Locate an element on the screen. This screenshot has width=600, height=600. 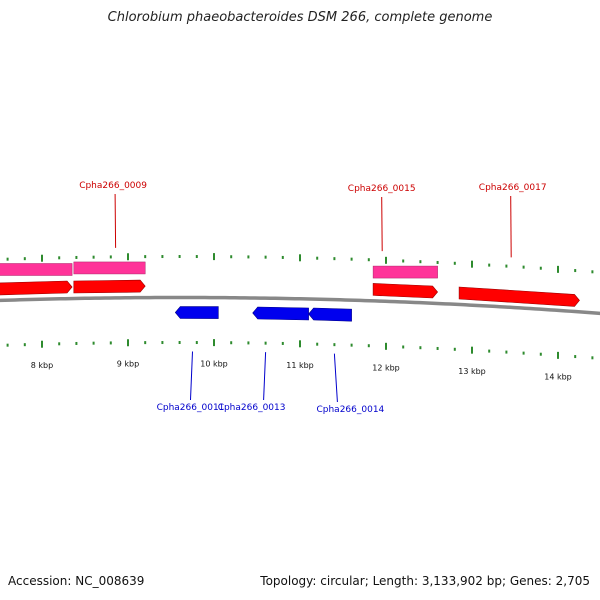
scale-label: 14 kbp is located at coordinates (558, 376).